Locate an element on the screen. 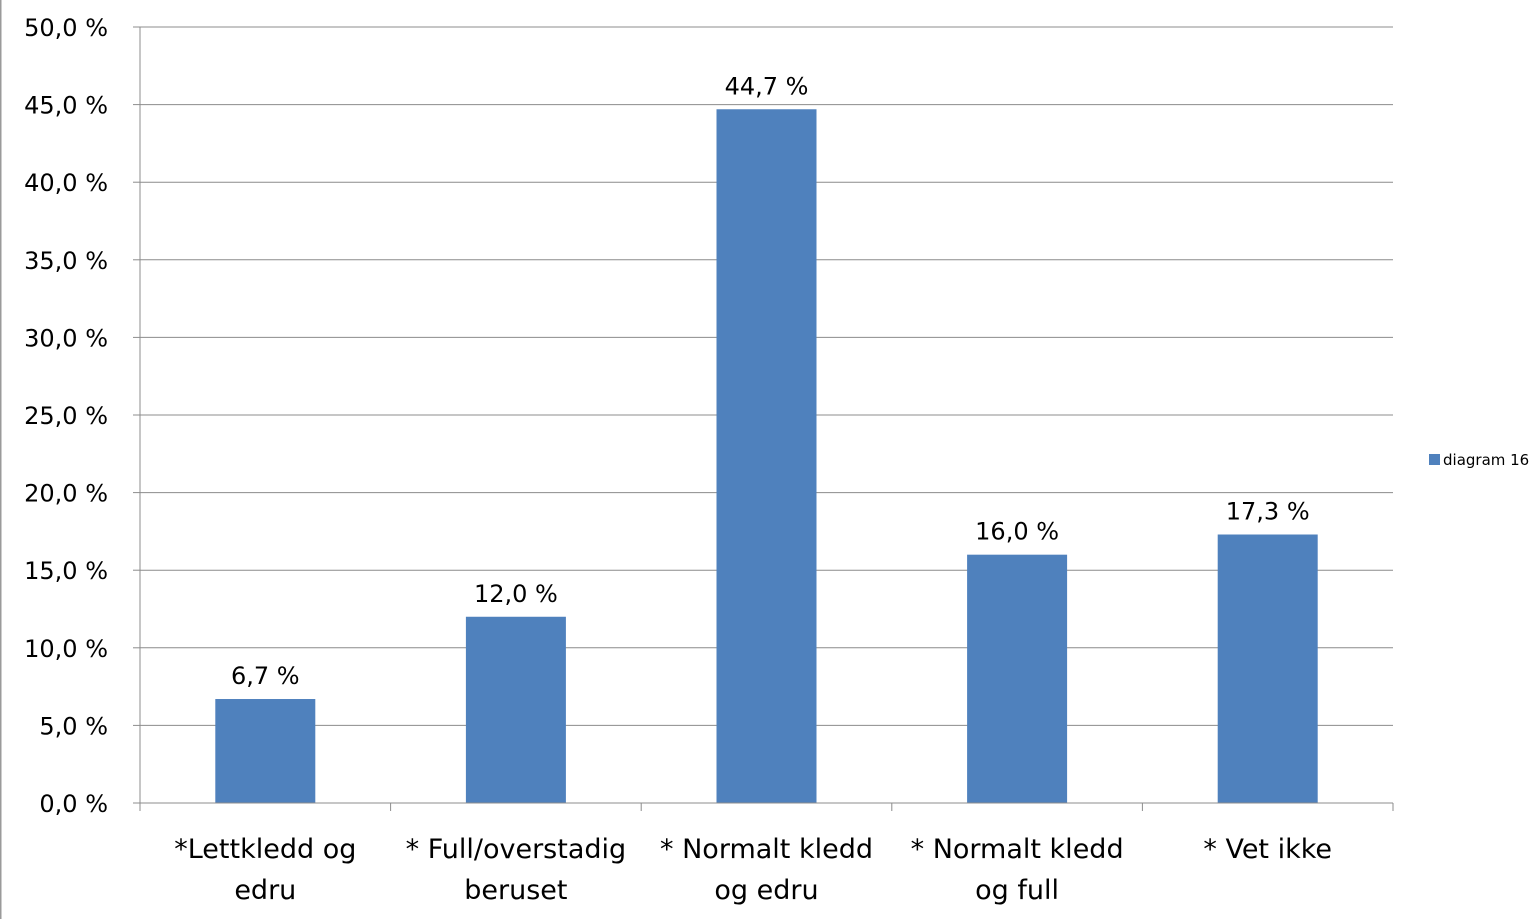 The width and height of the screenshot is (1540, 919). x-tick-label: og edru is located at coordinates (766, 890).